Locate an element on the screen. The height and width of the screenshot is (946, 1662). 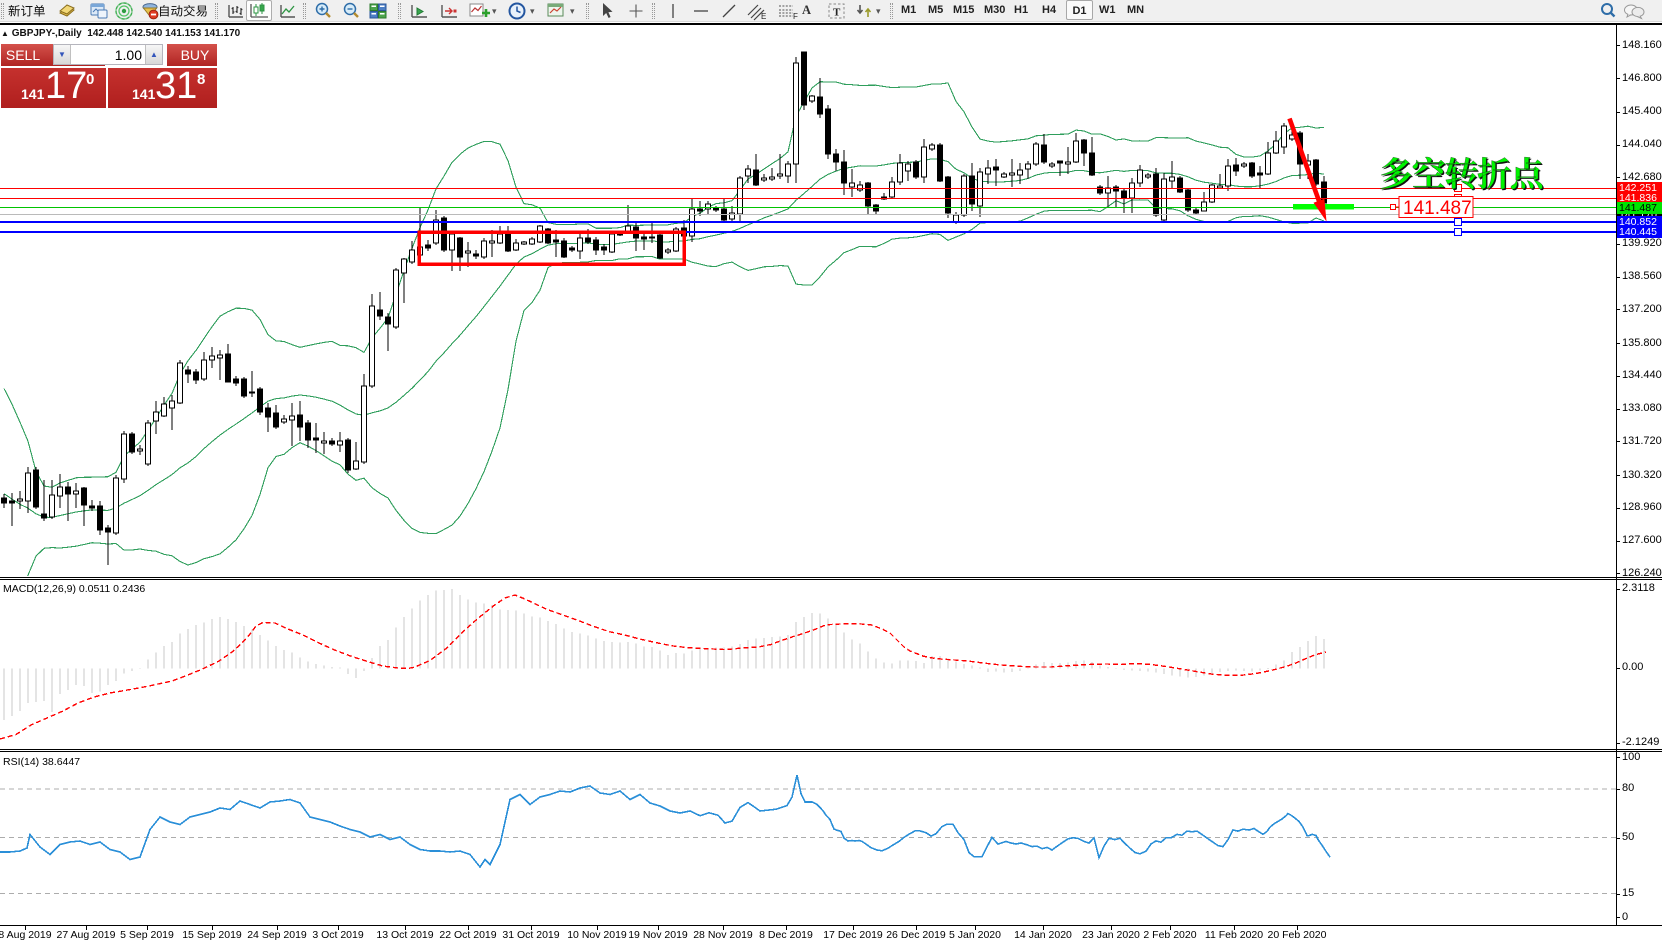
svg-text: F is located at coordinates (795, 16).